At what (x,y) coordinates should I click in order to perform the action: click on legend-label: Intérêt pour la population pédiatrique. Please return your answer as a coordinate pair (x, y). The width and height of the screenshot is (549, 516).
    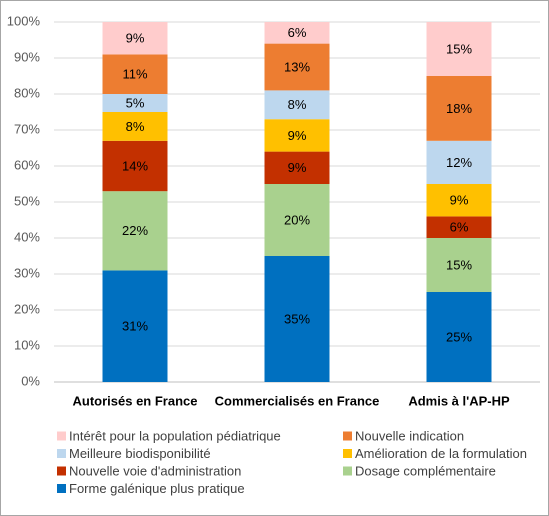
    Looking at the image, I should click on (175, 435).